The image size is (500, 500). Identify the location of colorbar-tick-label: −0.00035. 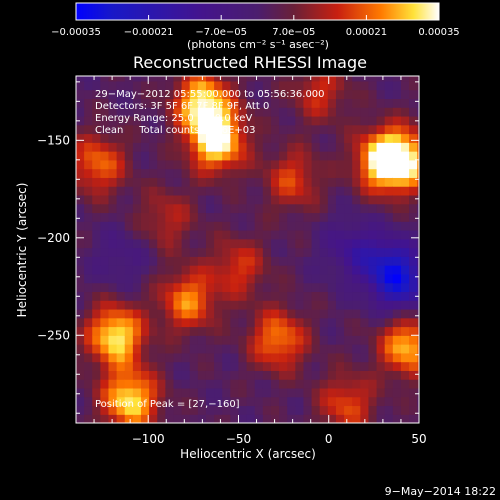
(76, 32).